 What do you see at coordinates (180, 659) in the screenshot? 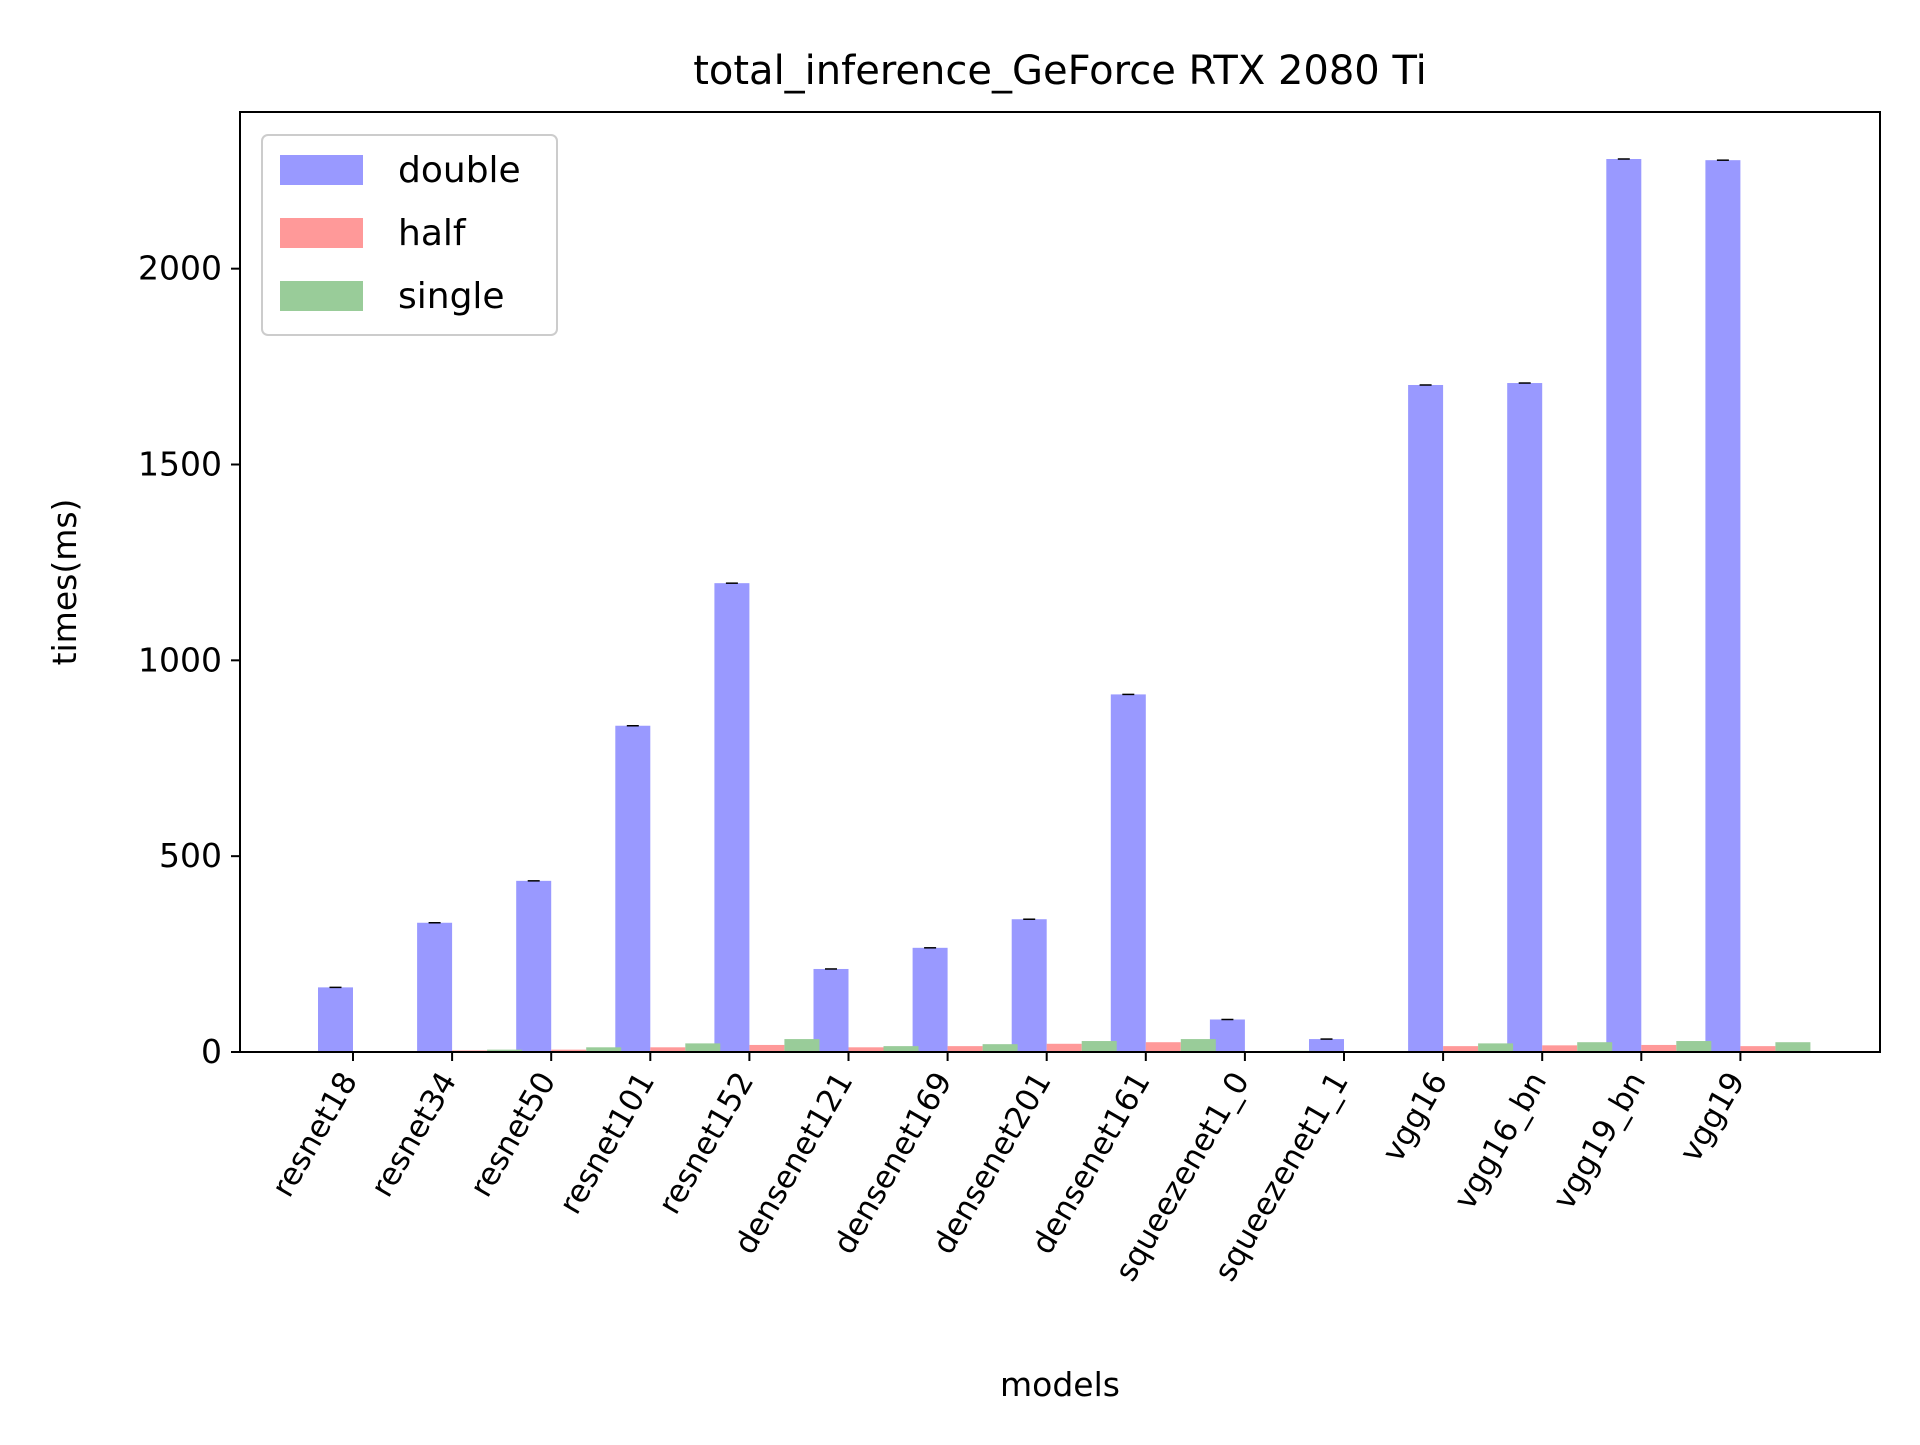
I see `y-tick-label: 1000` at bounding box center [180, 659].